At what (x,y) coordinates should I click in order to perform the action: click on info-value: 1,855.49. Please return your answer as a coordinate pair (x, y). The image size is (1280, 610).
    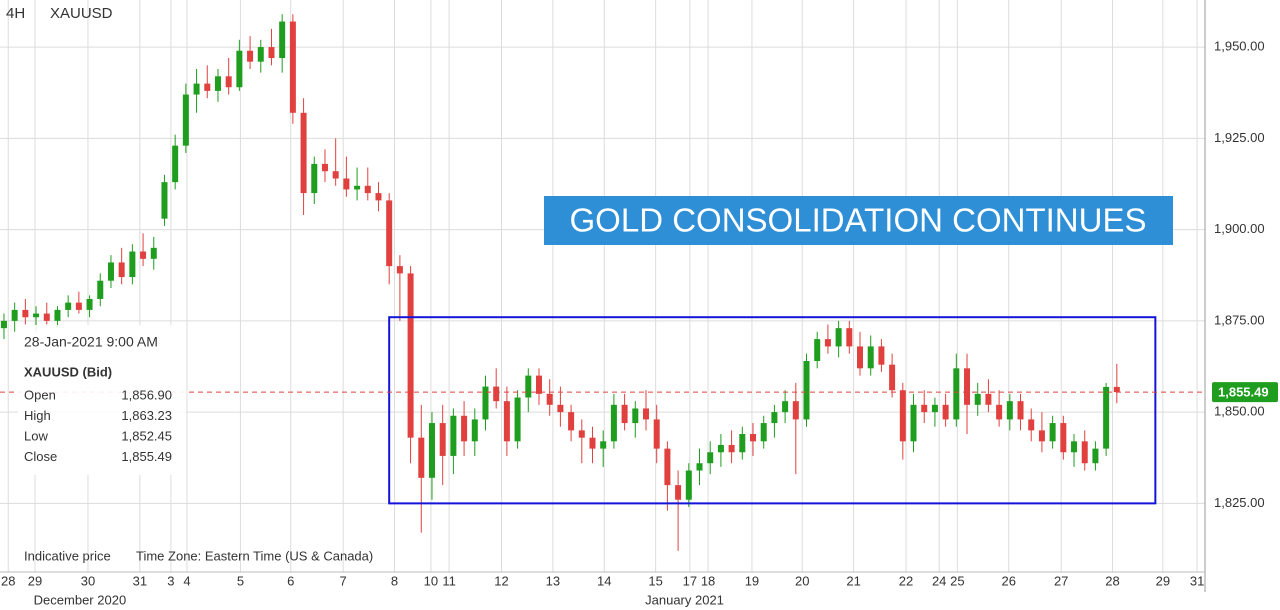
    Looking at the image, I should click on (146, 456).